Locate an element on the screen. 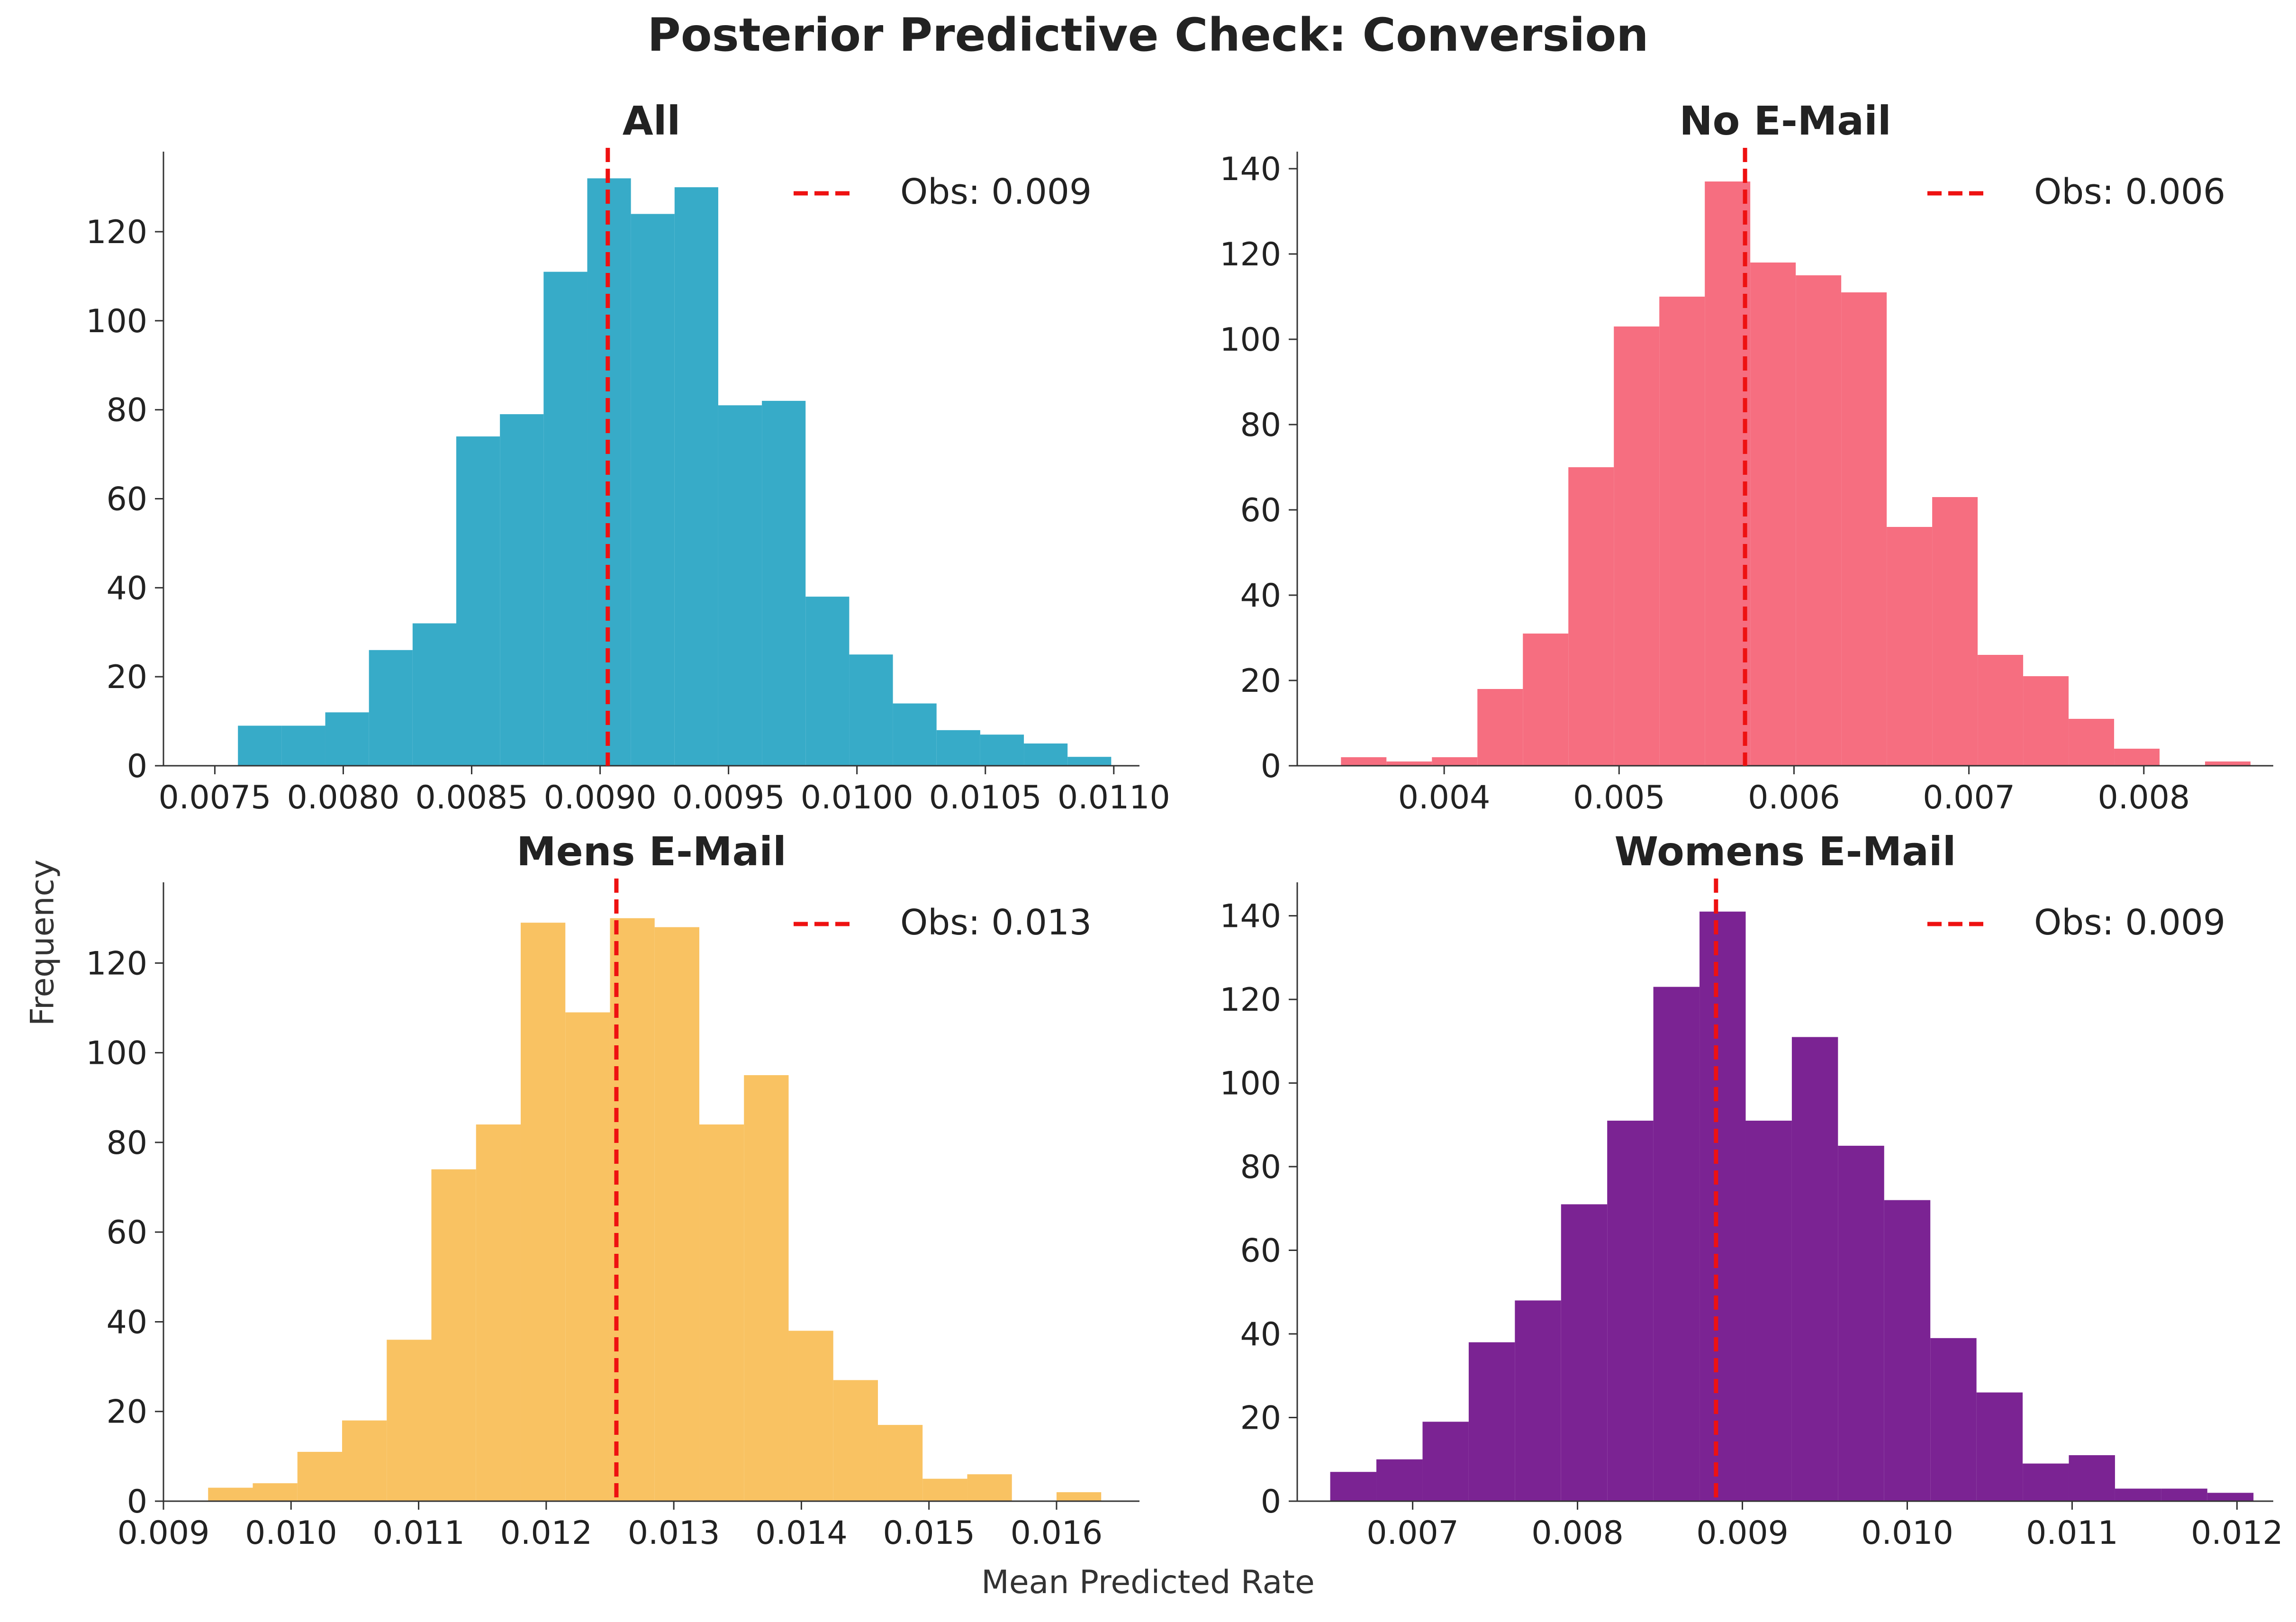  no-e-mail-x-tick-label: 0.008 is located at coordinates (2143, 797).